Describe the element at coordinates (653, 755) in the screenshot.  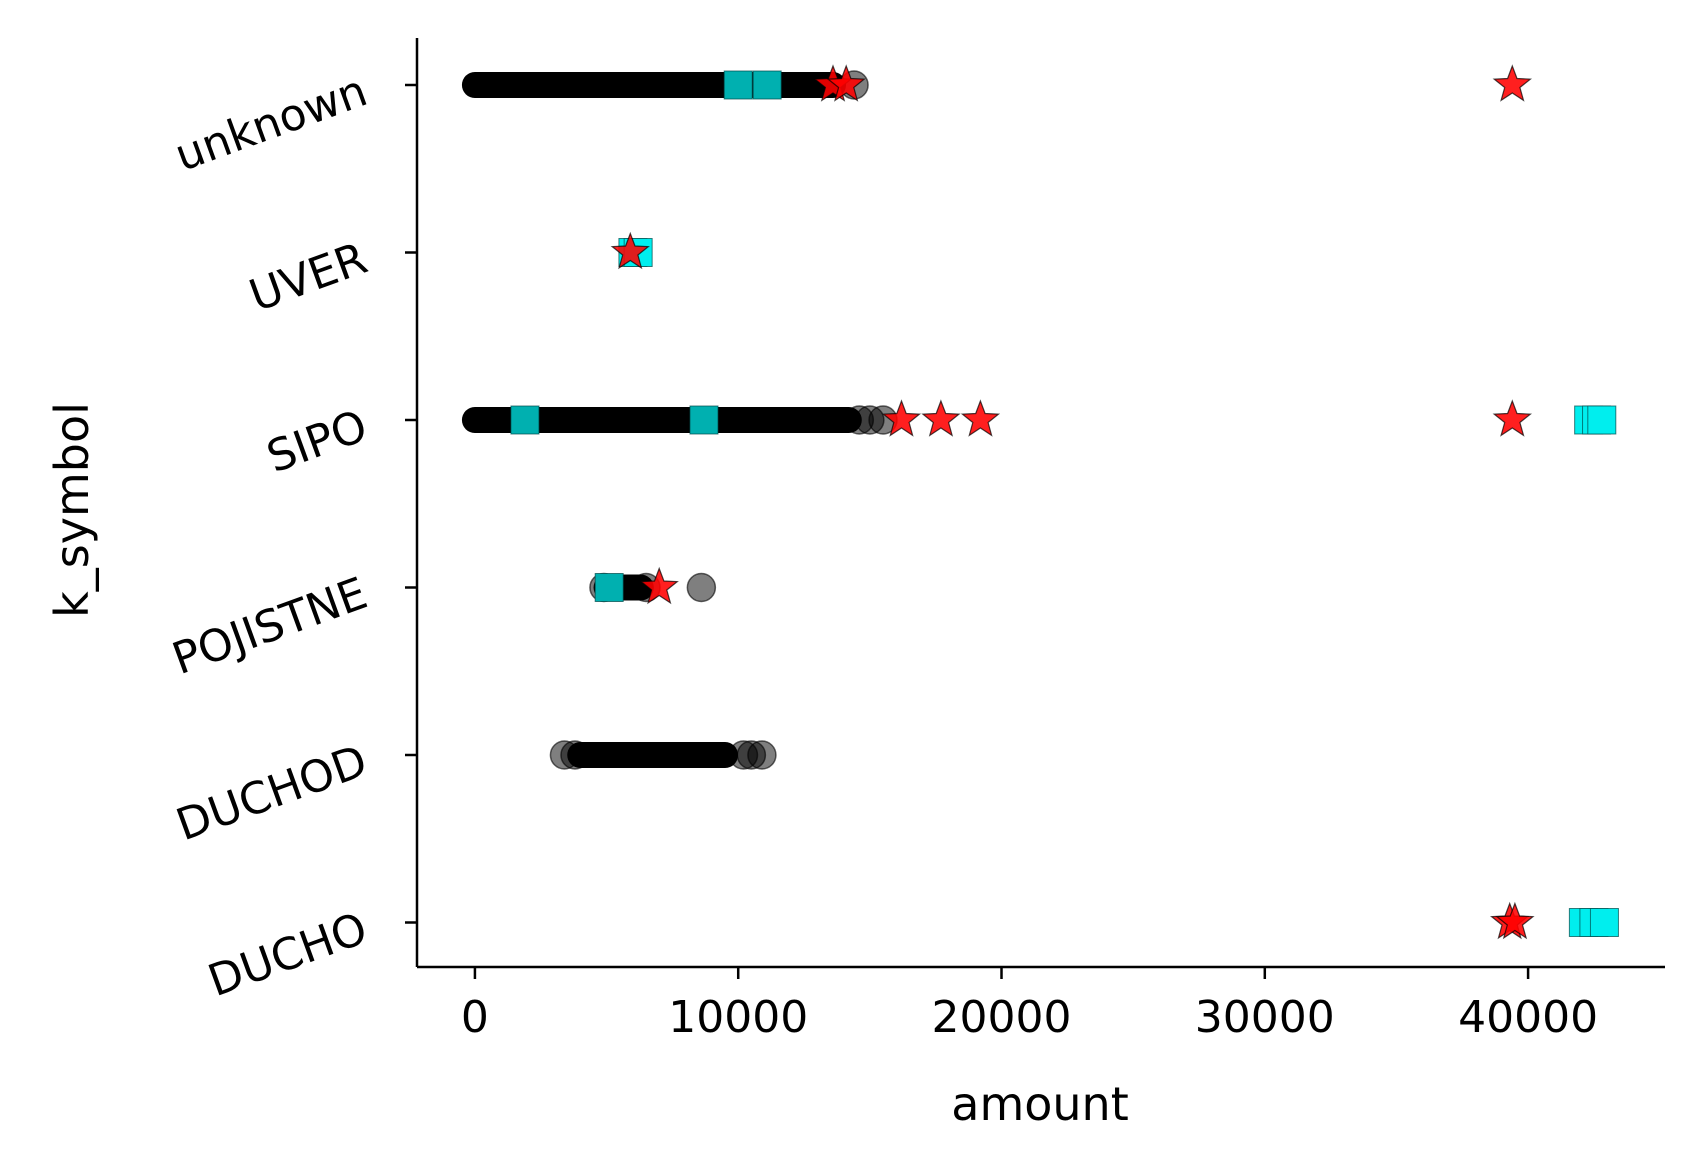
I see `points-range-duchod` at that location.